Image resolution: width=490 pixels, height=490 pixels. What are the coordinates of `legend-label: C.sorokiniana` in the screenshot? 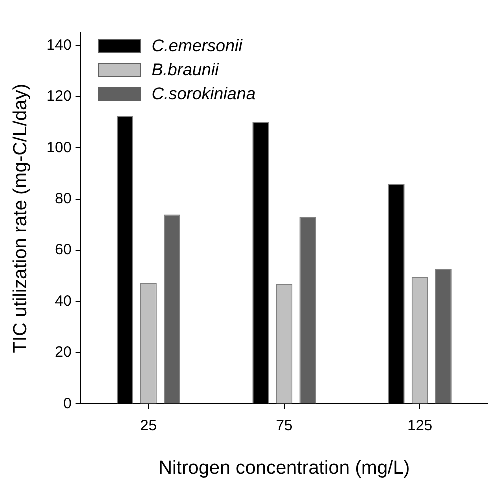 It's located at (204, 94).